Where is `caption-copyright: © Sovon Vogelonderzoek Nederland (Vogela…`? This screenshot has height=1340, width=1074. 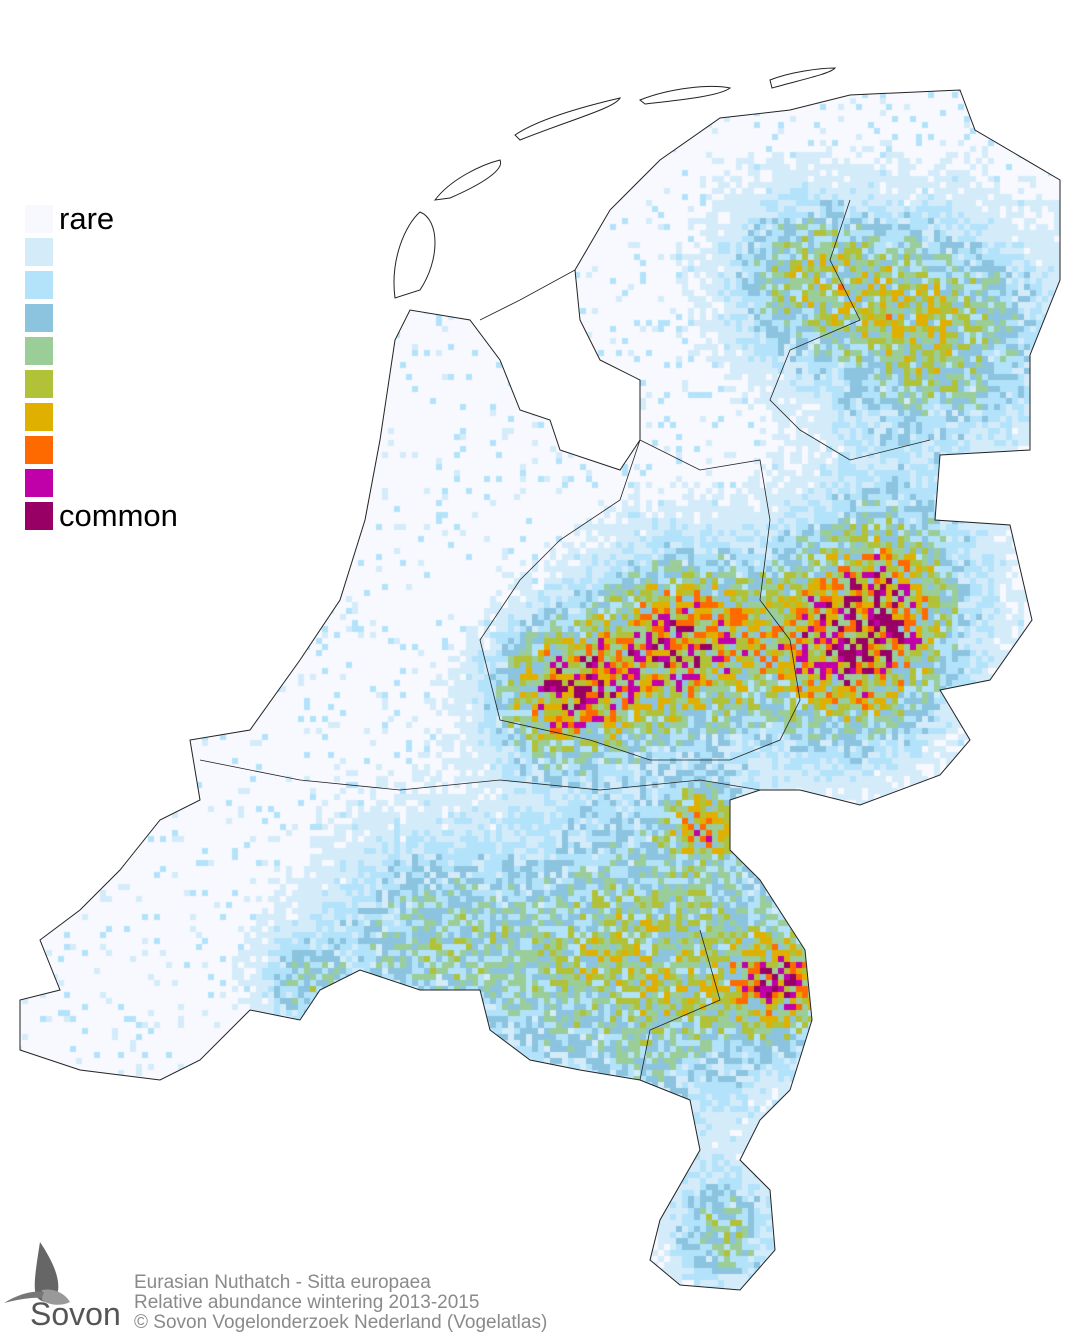 caption-copyright: © Sovon Vogelonderzoek Nederland (Vogela… is located at coordinates (341, 1322).